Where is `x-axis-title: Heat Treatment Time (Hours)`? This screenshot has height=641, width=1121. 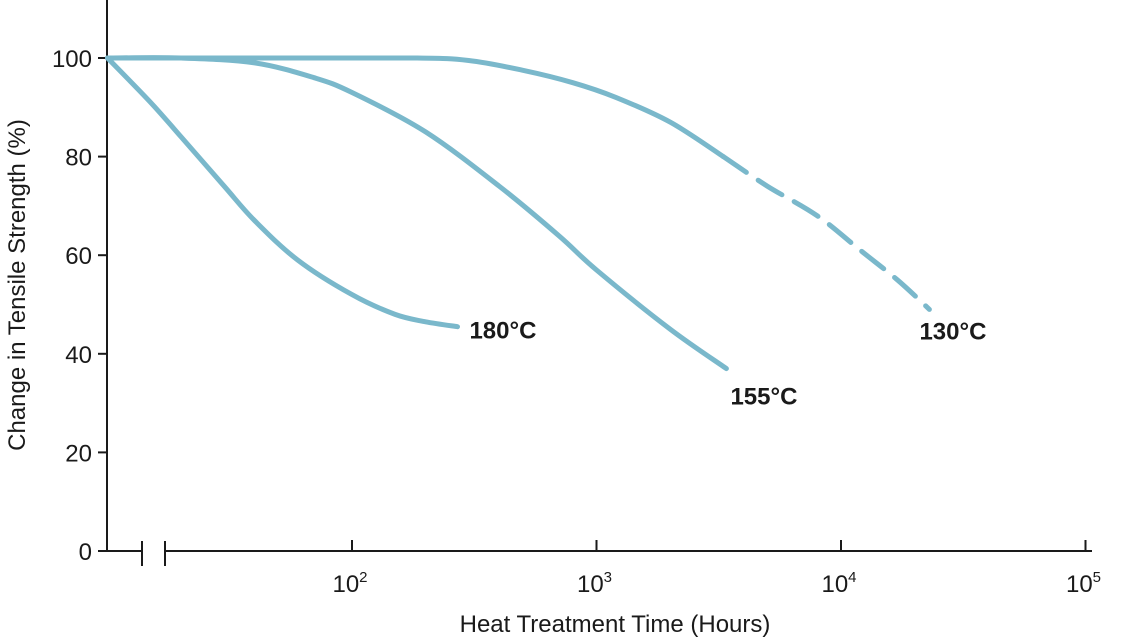
x-axis-title: Heat Treatment Time (Hours) is located at coordinates (615, 624).